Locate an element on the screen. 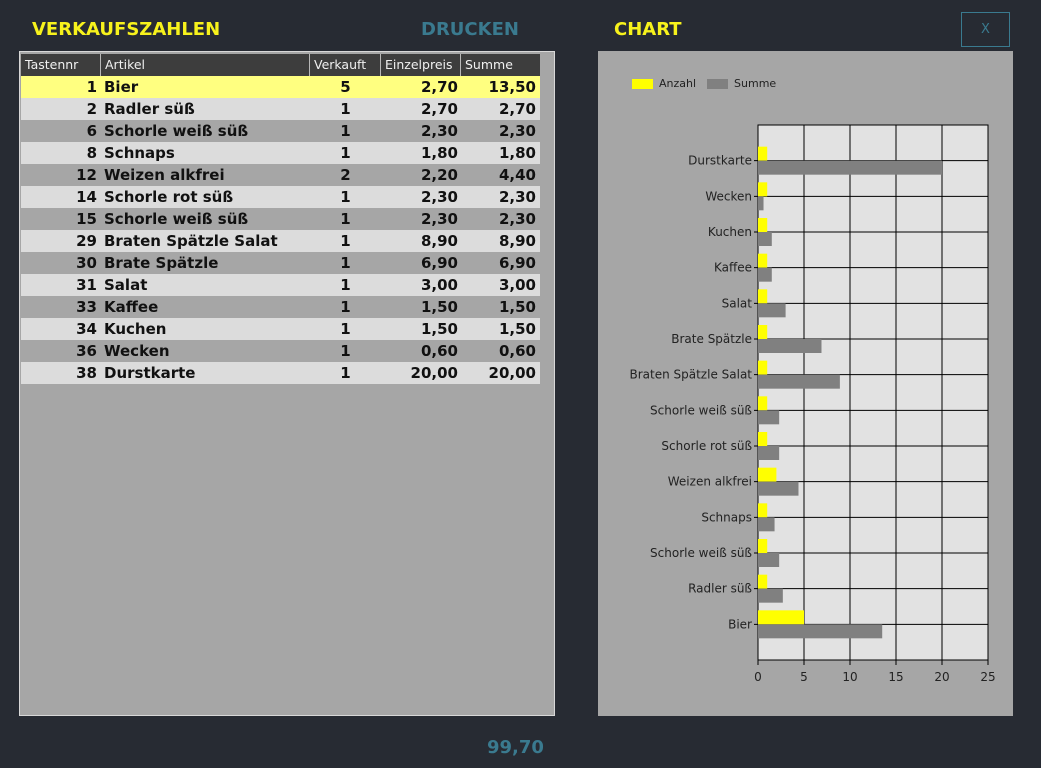 The width and height of the screenshot is (1041, 768). cell-tastennr: 36 is located at coordinates (86, 351).